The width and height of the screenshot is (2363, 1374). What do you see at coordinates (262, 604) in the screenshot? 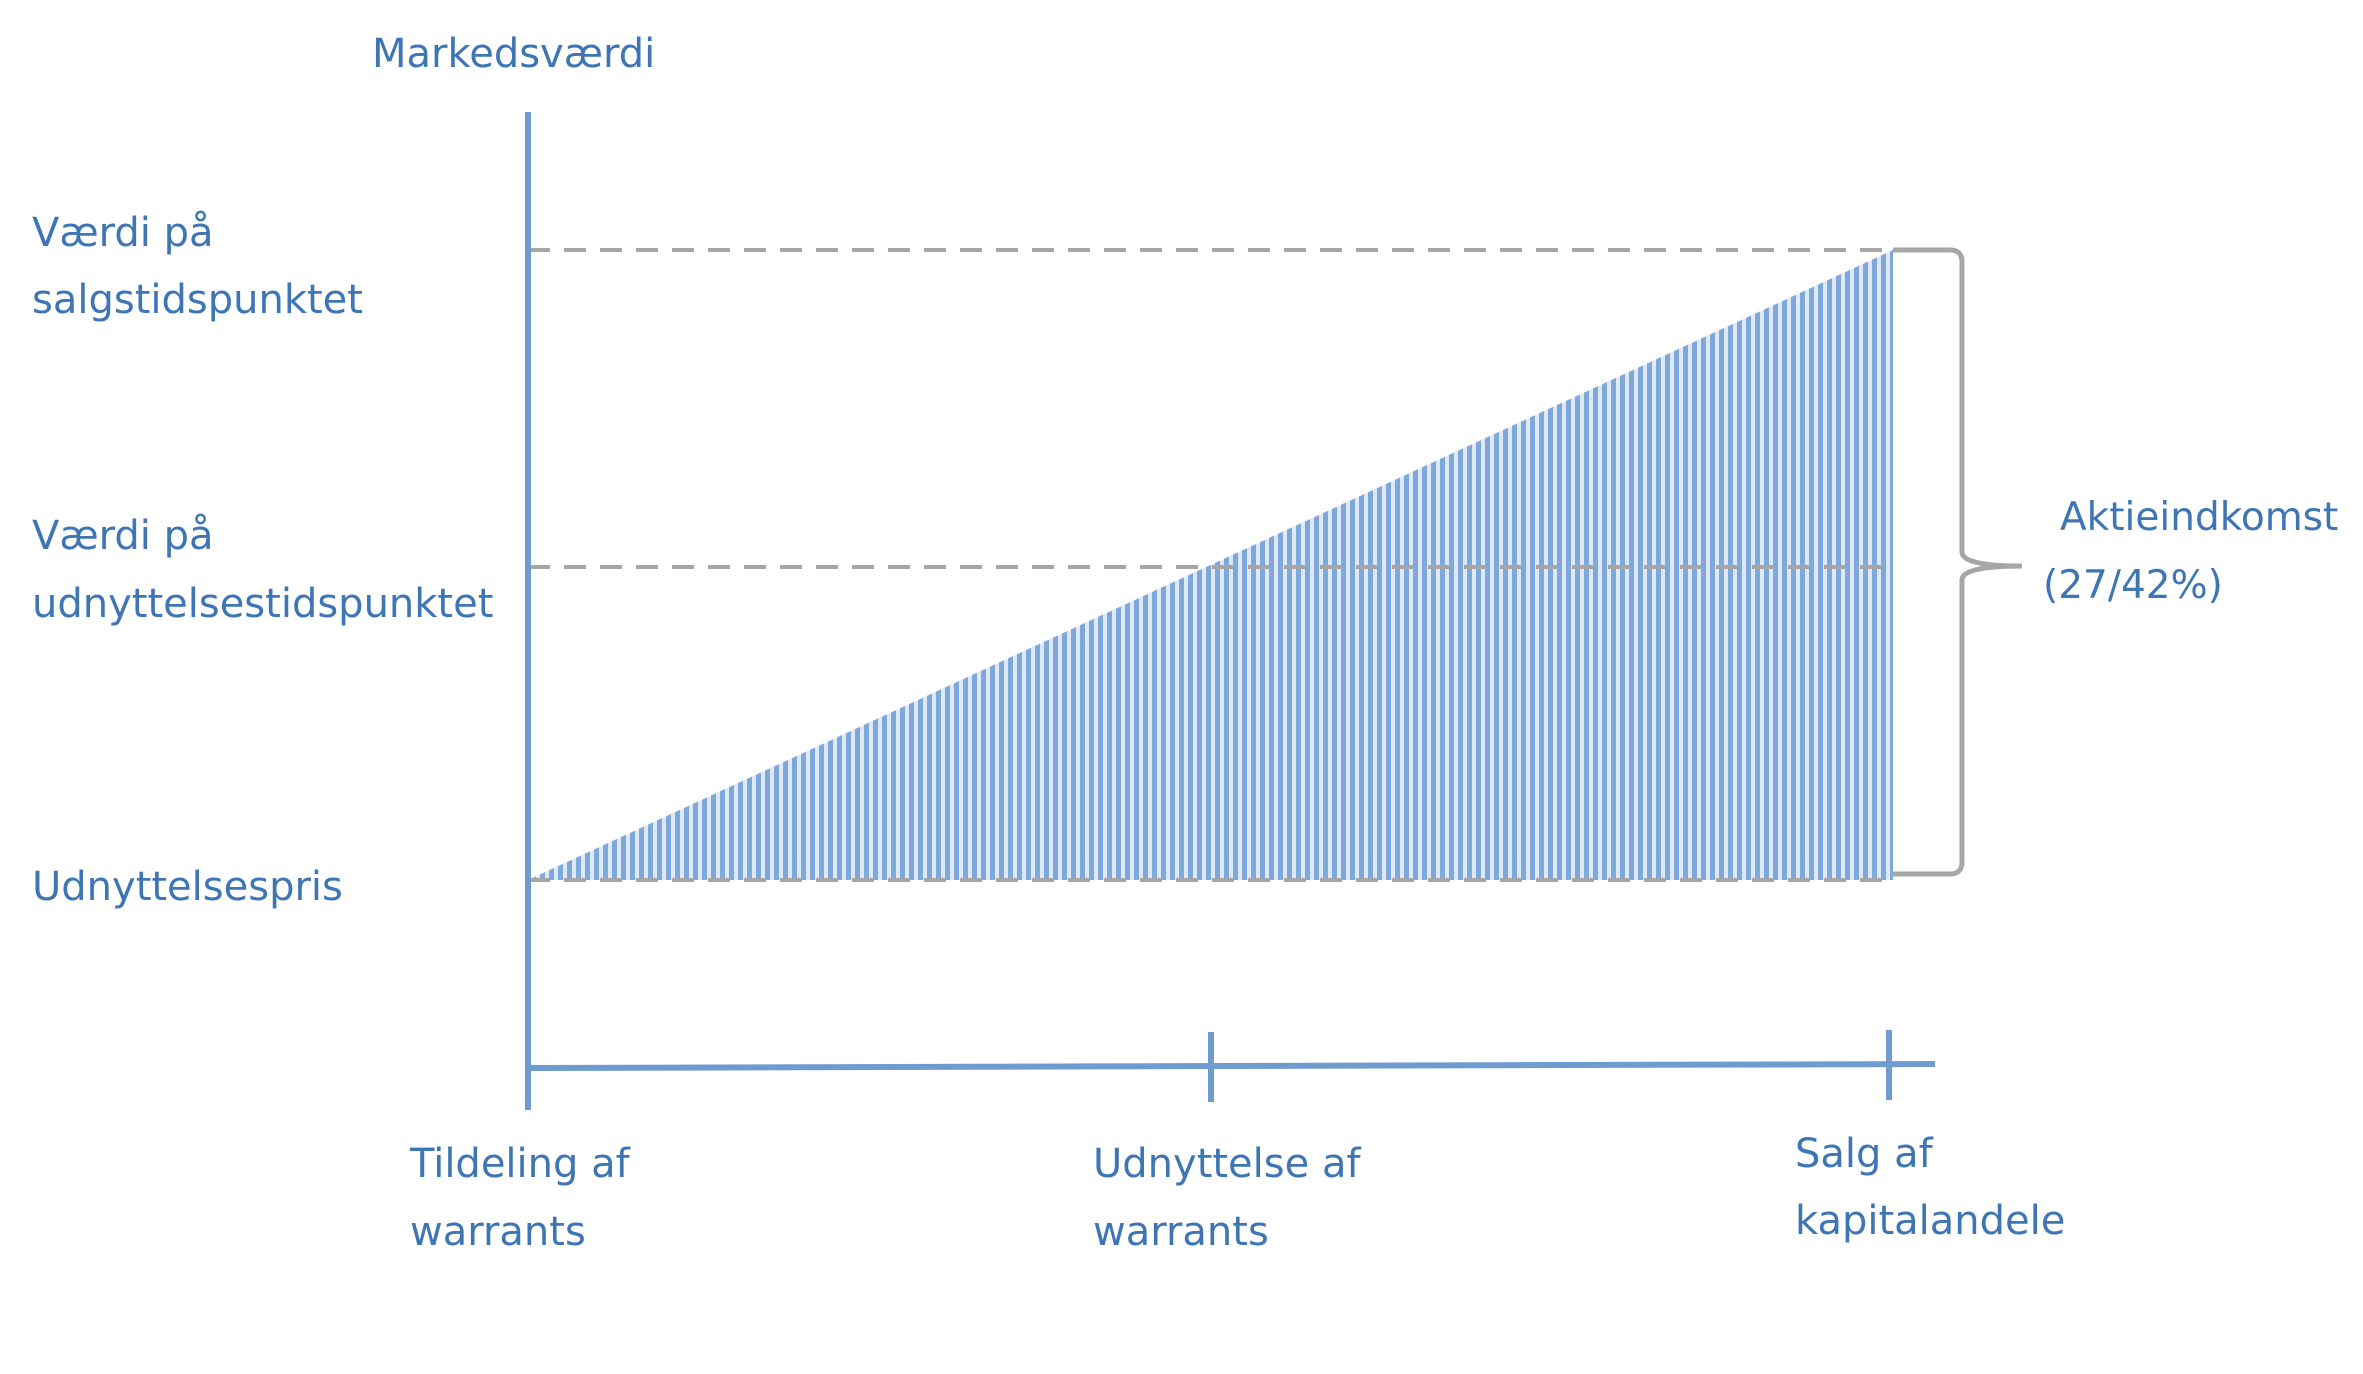
I see `exercise-value-label-line2: udnyttelsestidspunktet` at bounding box center [262, 604].